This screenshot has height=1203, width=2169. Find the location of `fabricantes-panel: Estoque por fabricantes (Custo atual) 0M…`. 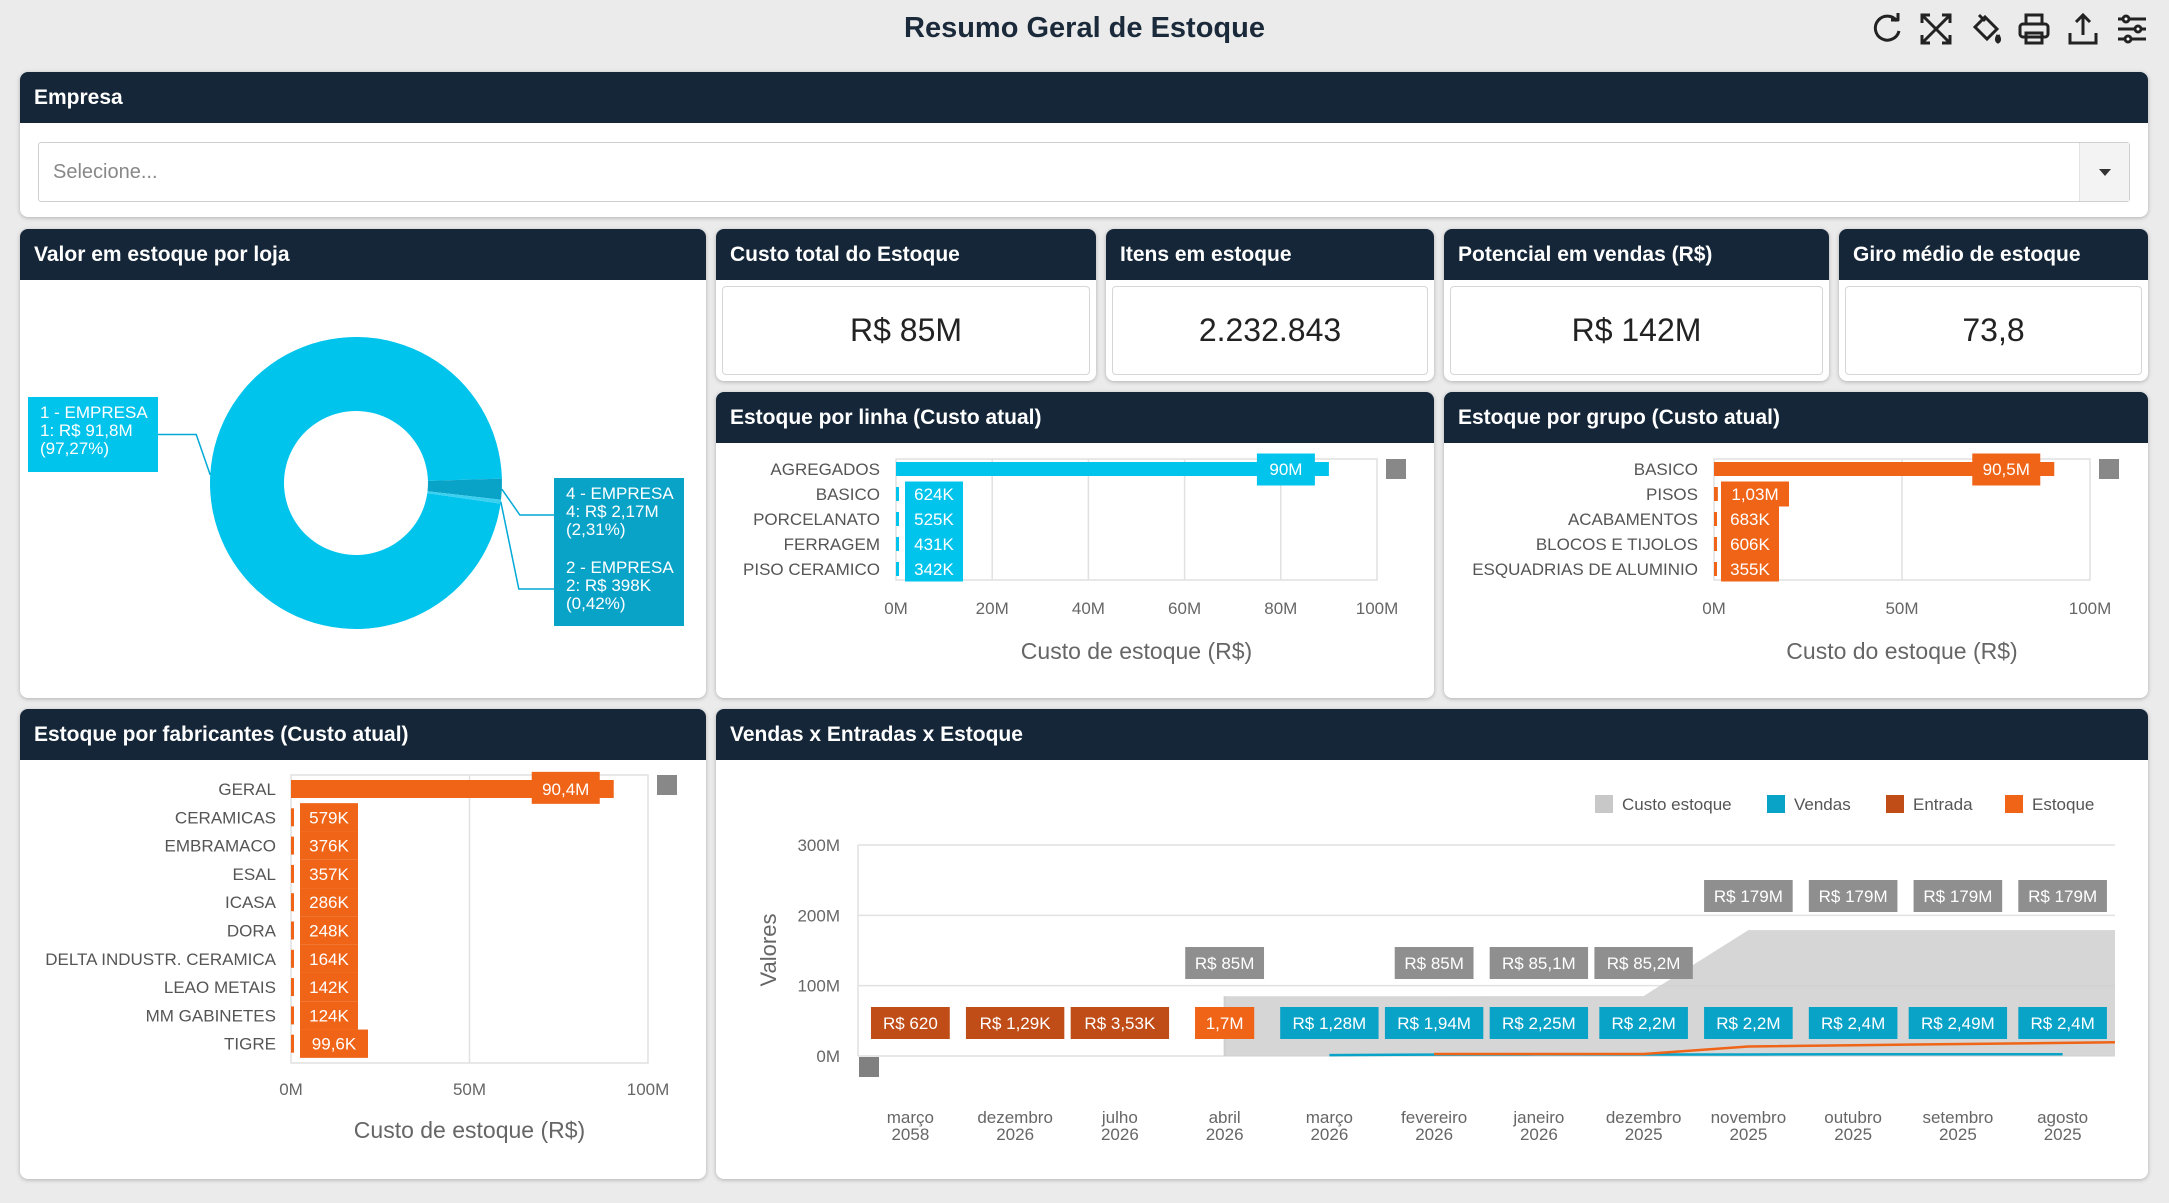

fabricantes-panel: Estoque por fabricantes (Custo atual) 0M… is located at coordinates (363, 944).